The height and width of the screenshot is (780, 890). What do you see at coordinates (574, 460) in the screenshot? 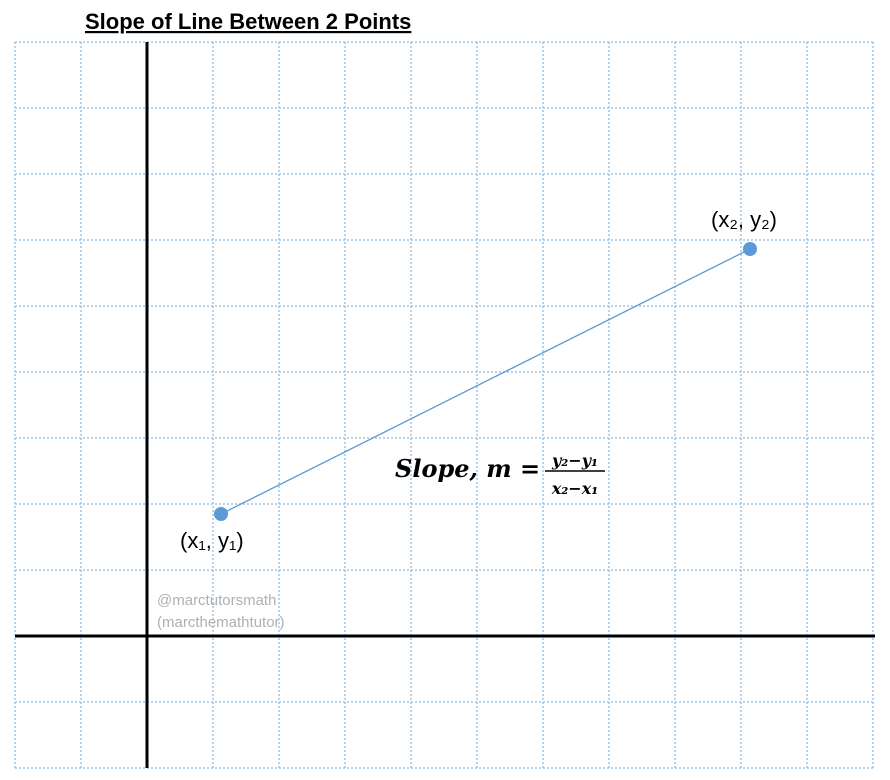
I see `formula-numerator: y₂−y₁` at bounding box center [574, 460].